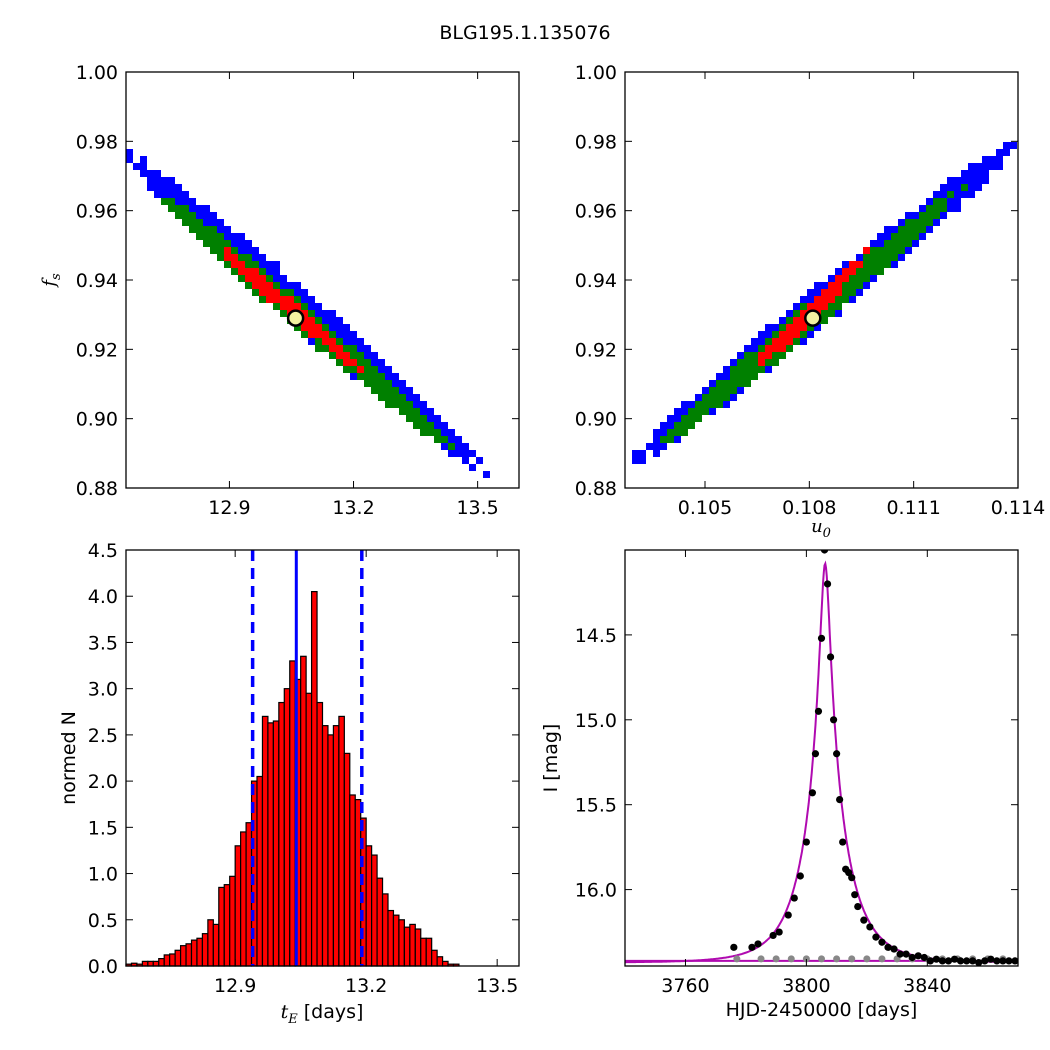 Image resolution: width=1050 pixels, height=1050 pixels. I want to click on y-tick-label: 1.00, so click(596, 73).